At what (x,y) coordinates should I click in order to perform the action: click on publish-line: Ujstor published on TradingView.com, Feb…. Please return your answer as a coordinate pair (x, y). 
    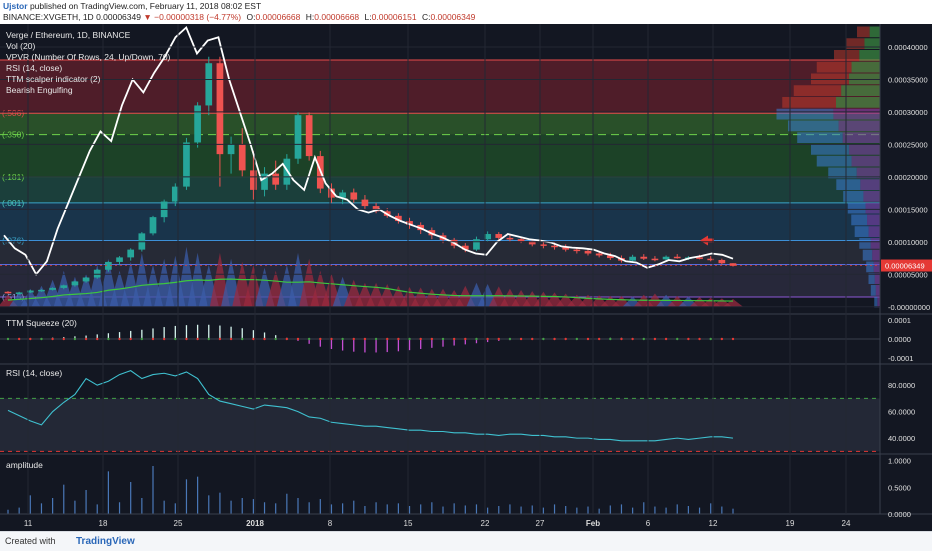
    Looking at the image, I should click on (466, 6).